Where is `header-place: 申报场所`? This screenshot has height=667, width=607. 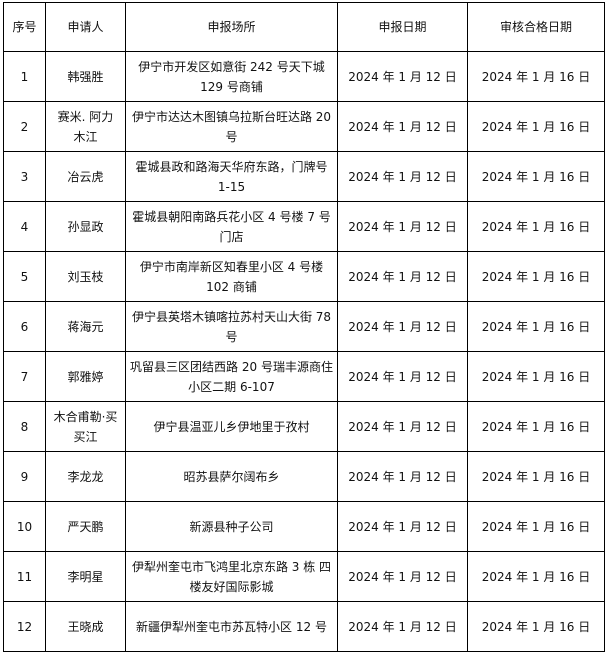
header-place: 申报场所 is located at coordinates (231, 27).